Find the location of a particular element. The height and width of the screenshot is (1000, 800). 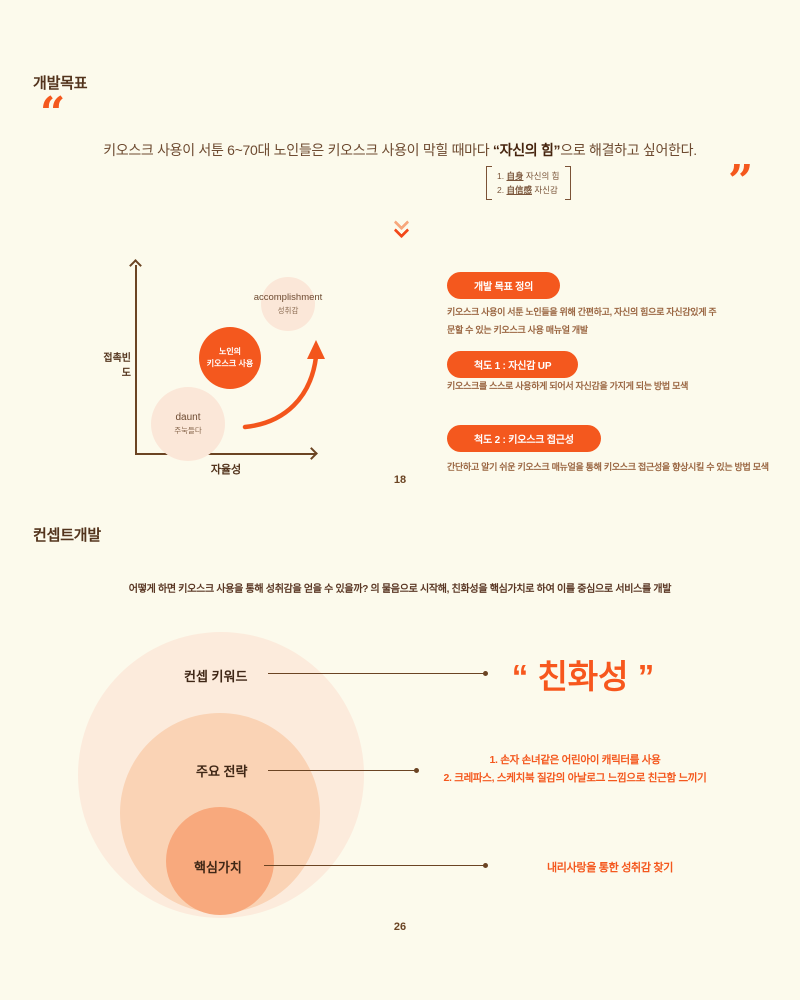

bubble-accomplishment-title: accomplishment is located at coordinates (288, 297).